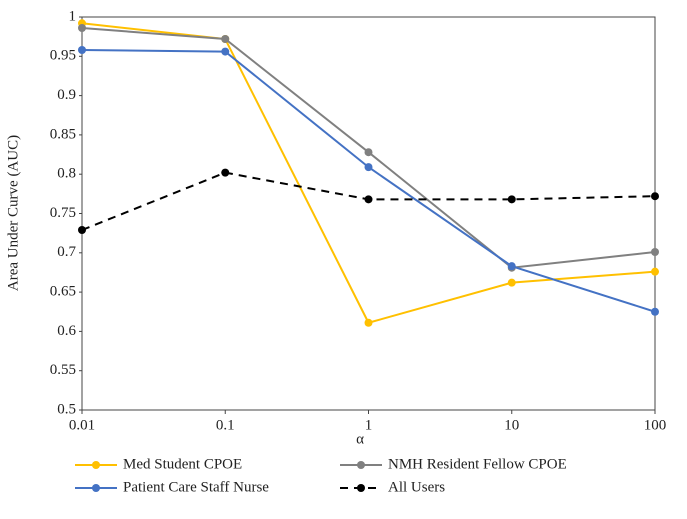  What do you see at coordinates (13, 213) in the screenshot?
I see `y-axis-label: Area Under Curve (AUC)` at bounding box center [13, 213].